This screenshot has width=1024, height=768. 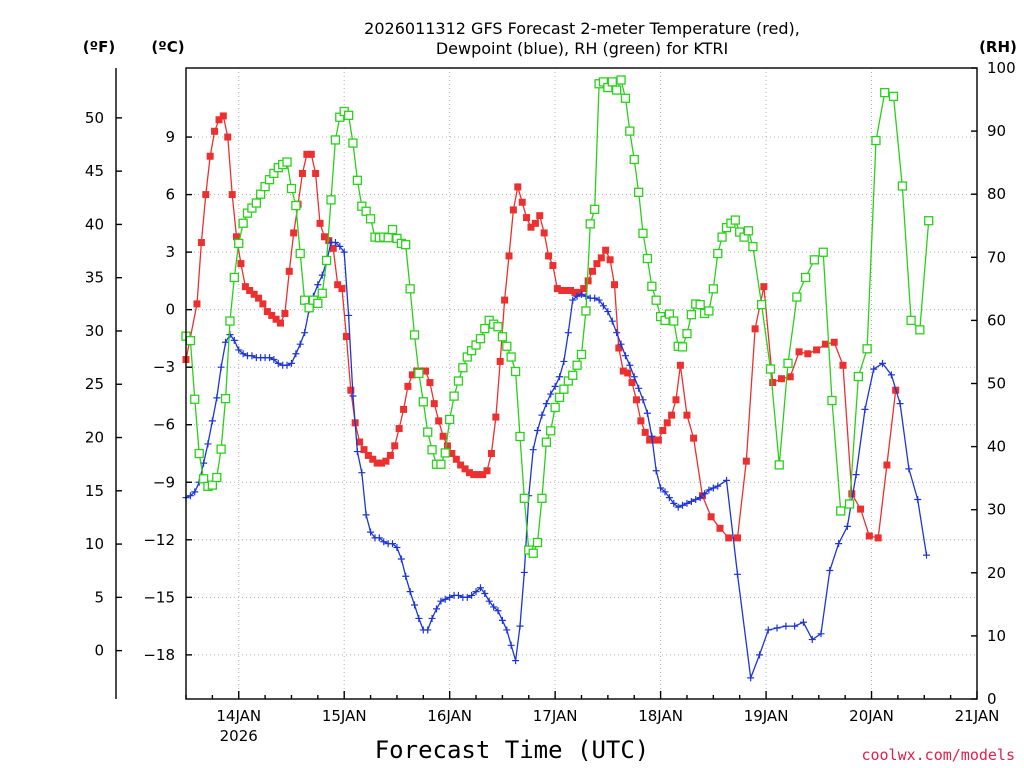 I want to click on credit-text: coolwx.com/models, so click(x=938, y=755).